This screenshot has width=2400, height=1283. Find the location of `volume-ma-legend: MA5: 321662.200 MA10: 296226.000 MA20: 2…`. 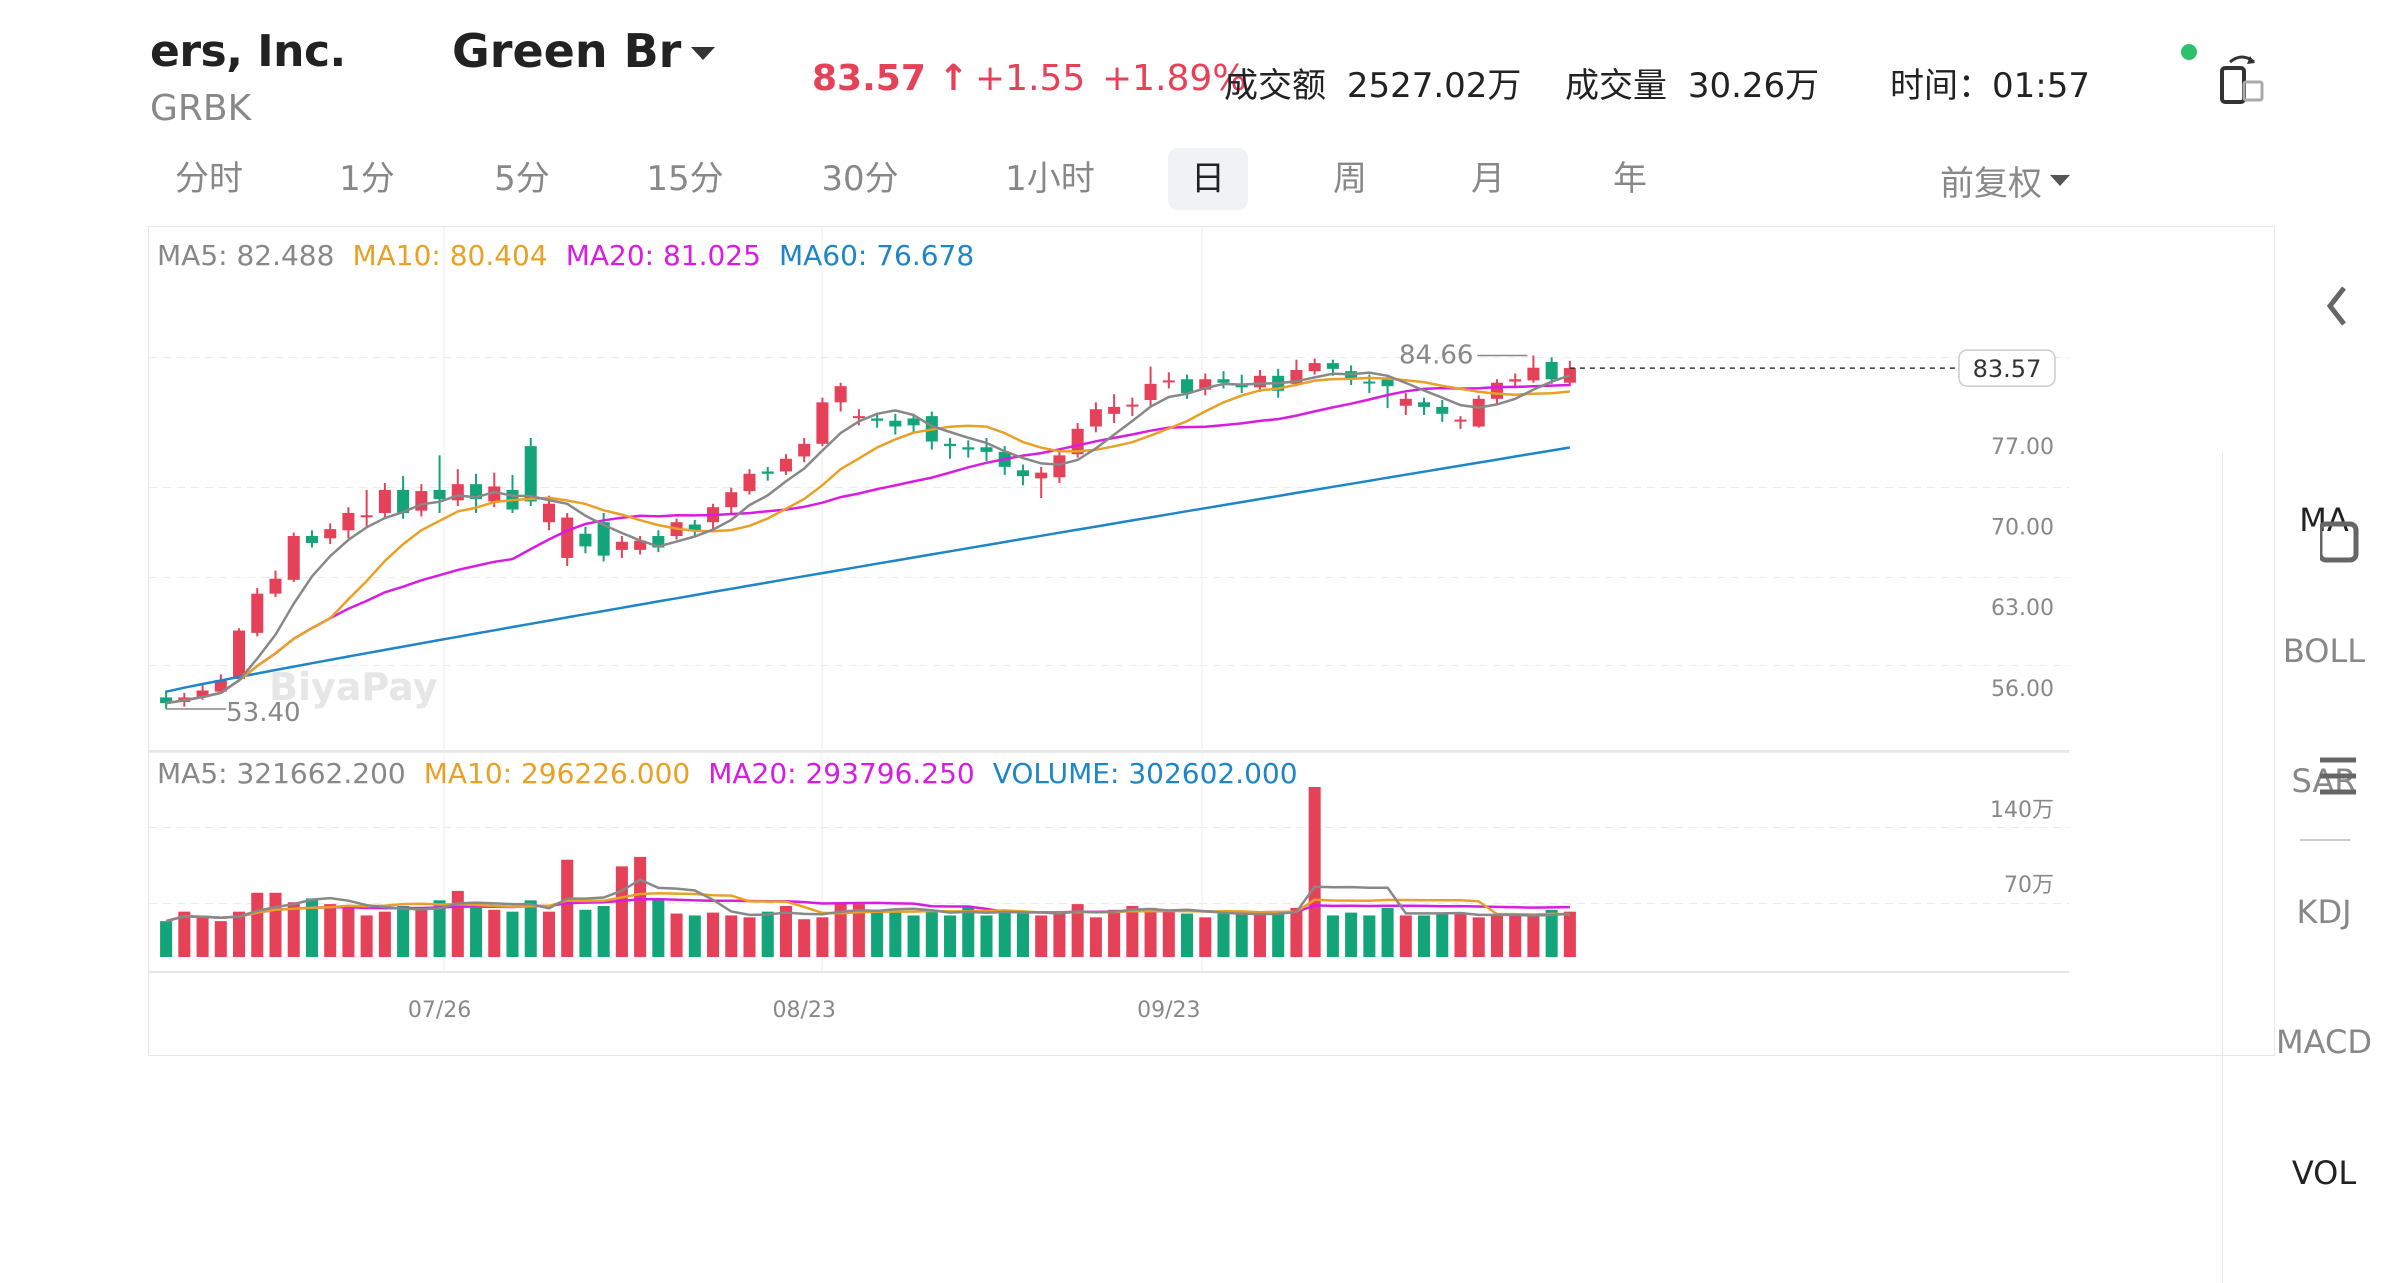

volume-ma-legend: MA5: 321662.200 MA10: 296226.000 MA20: 2… is located at coordinates (727, 773).